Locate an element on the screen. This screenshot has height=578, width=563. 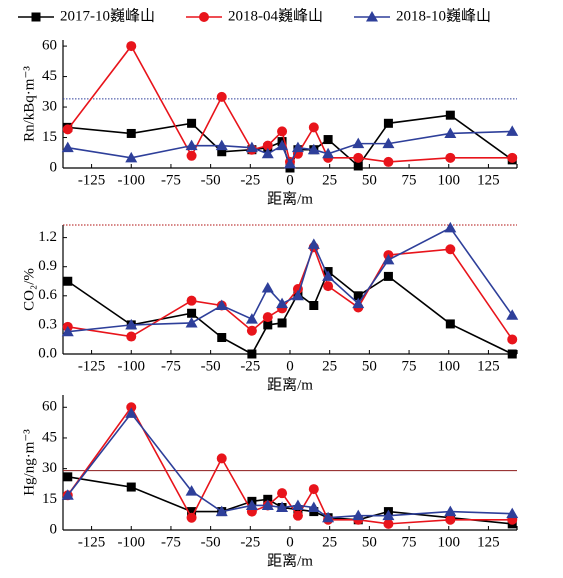
y-tick-label: 1.2 is located at coordinates (47, 237).